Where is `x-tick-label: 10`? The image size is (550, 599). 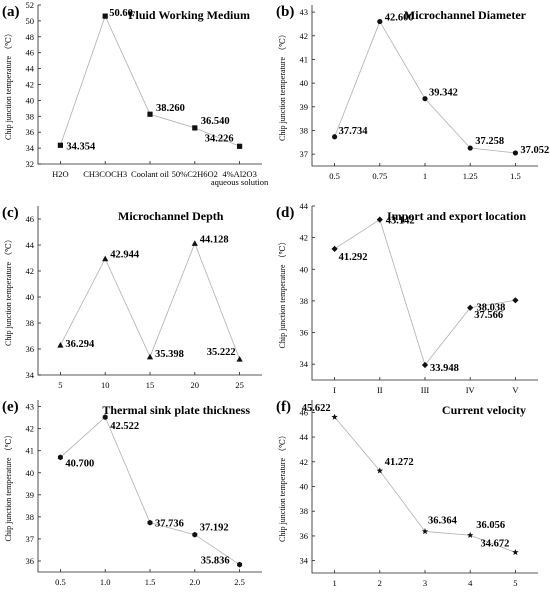
x-tick-label: 10 is located at coordinates (105, 385).